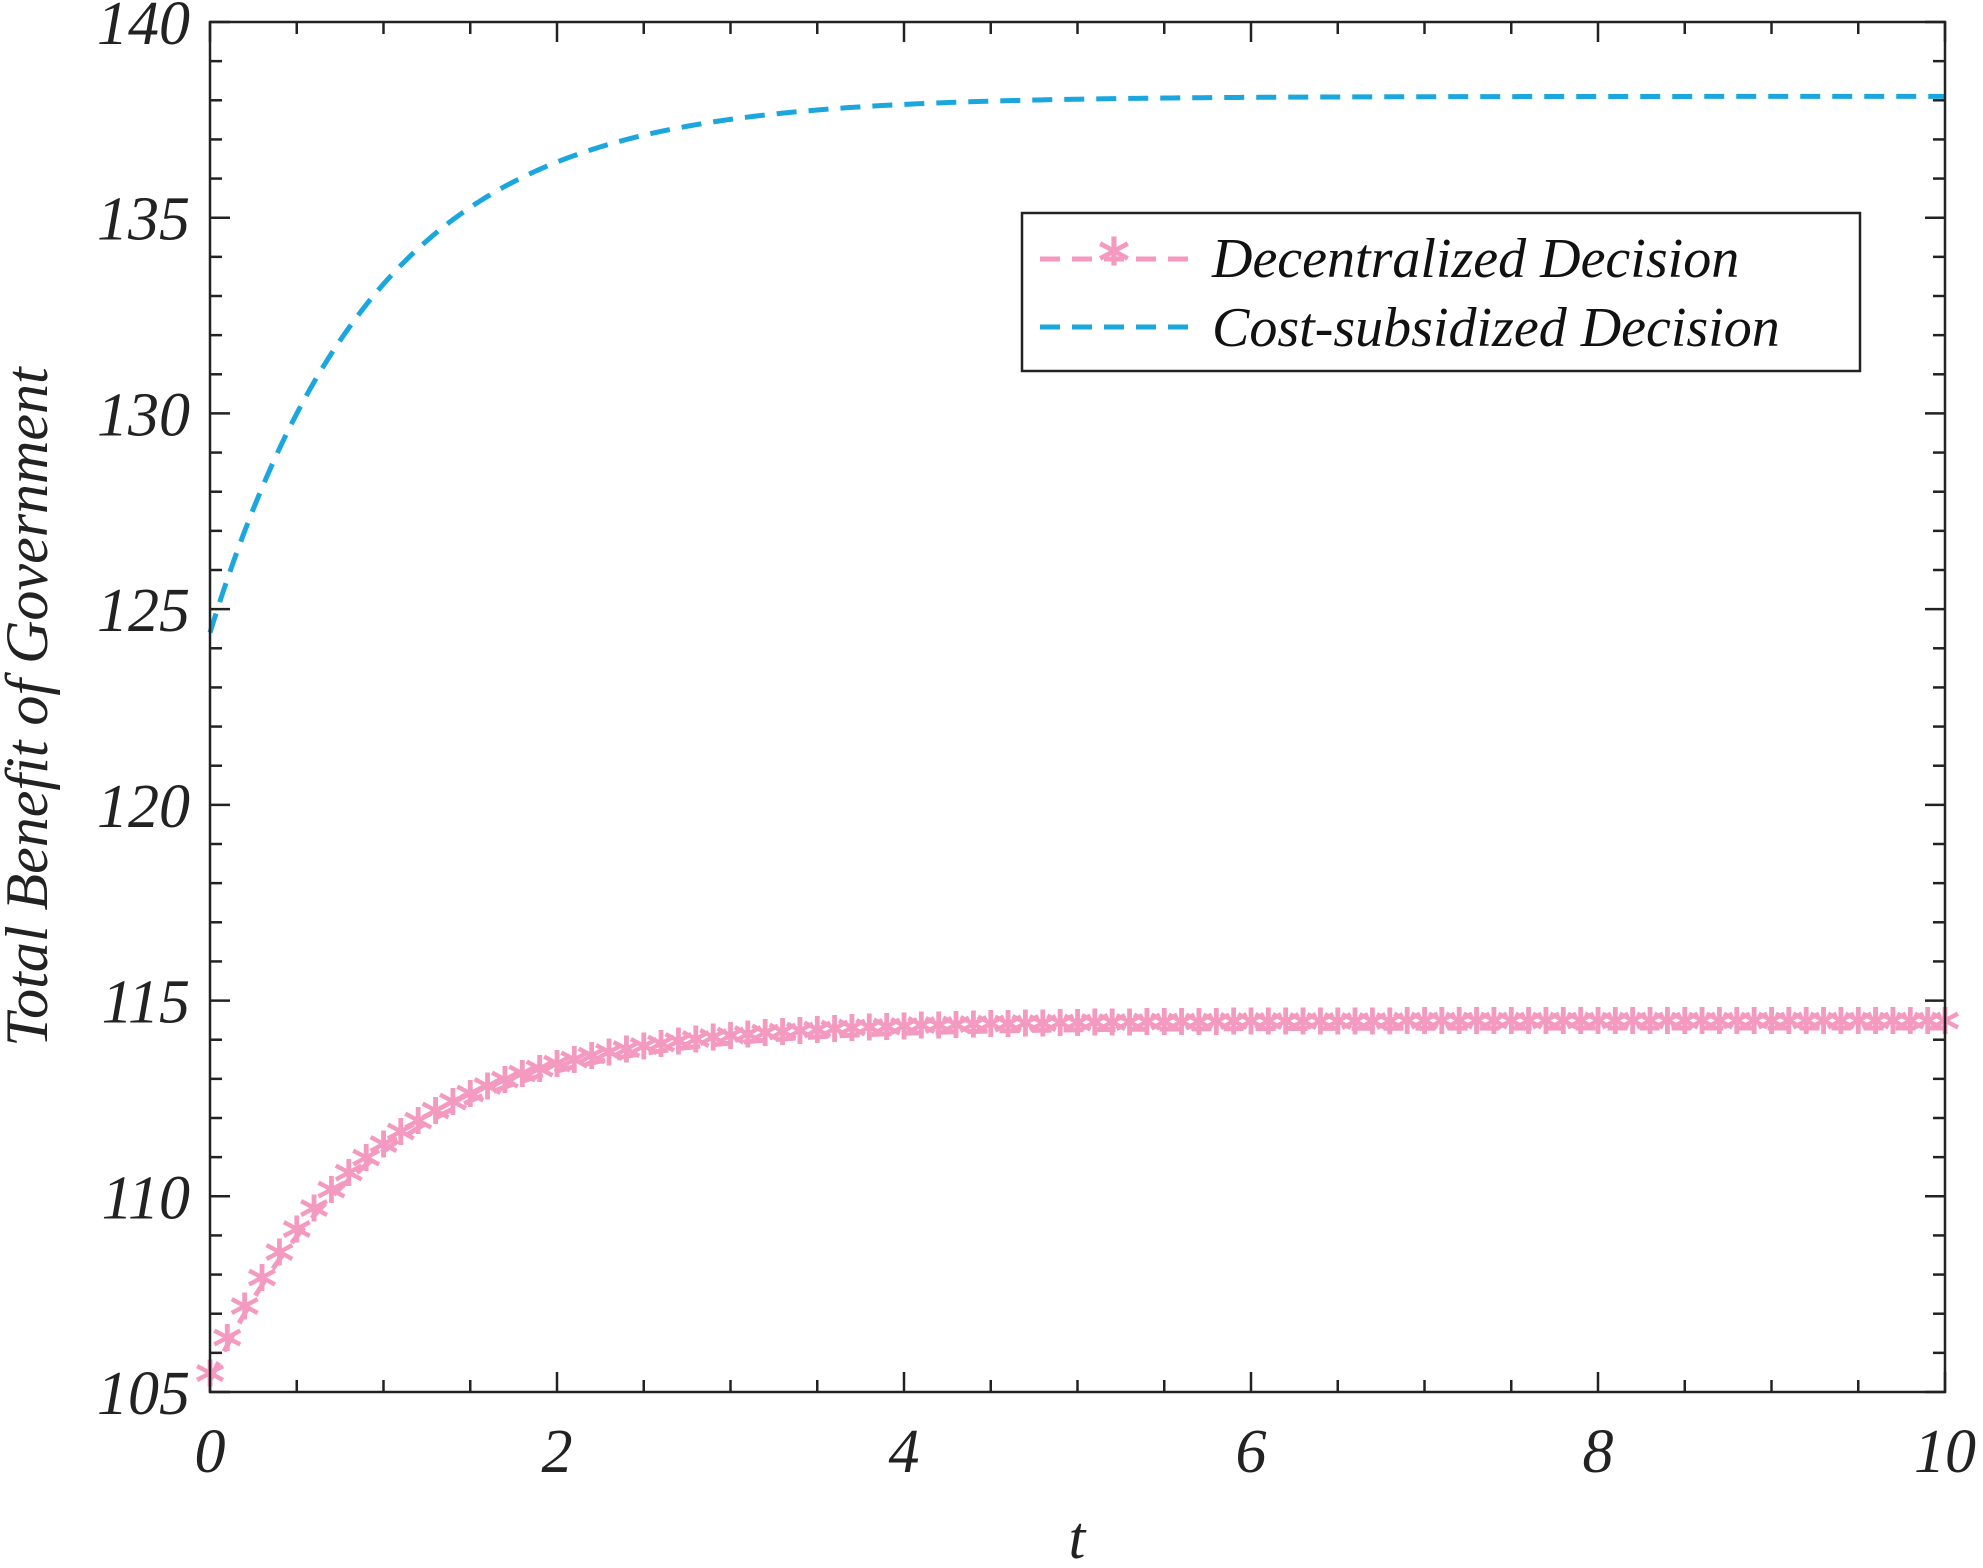  Describe the element at coordinates (1945, 1452) in the screenshot. I see `x-tick-label: 10` at that location.